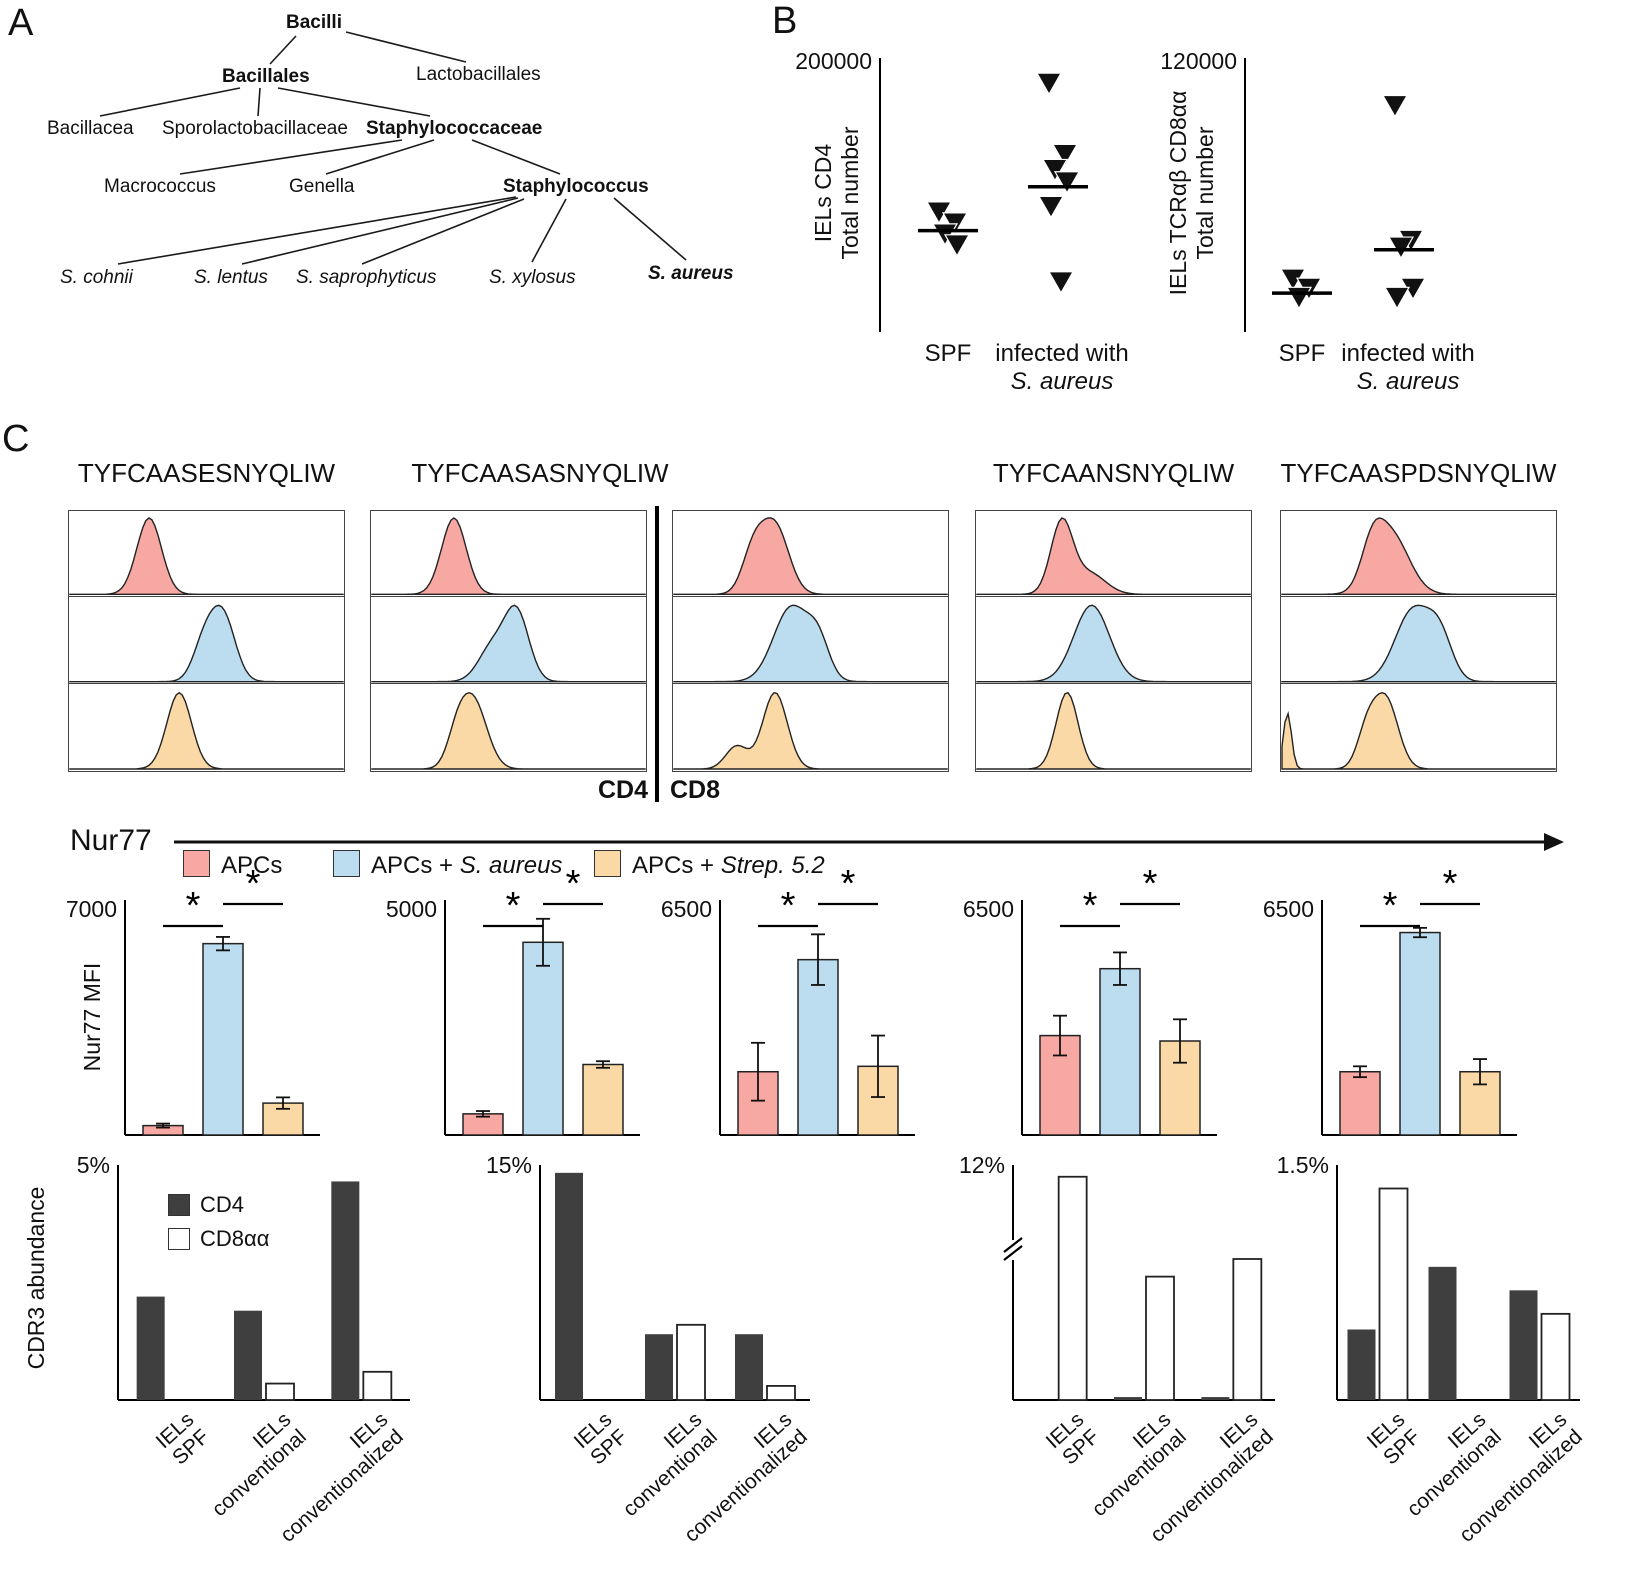 The height and width of the screenshot is (1595, 1650). What do you see at coordinates (21, 23) in the screenshot?
I see `panel-a-label: A` at bounding box center [21, 23].